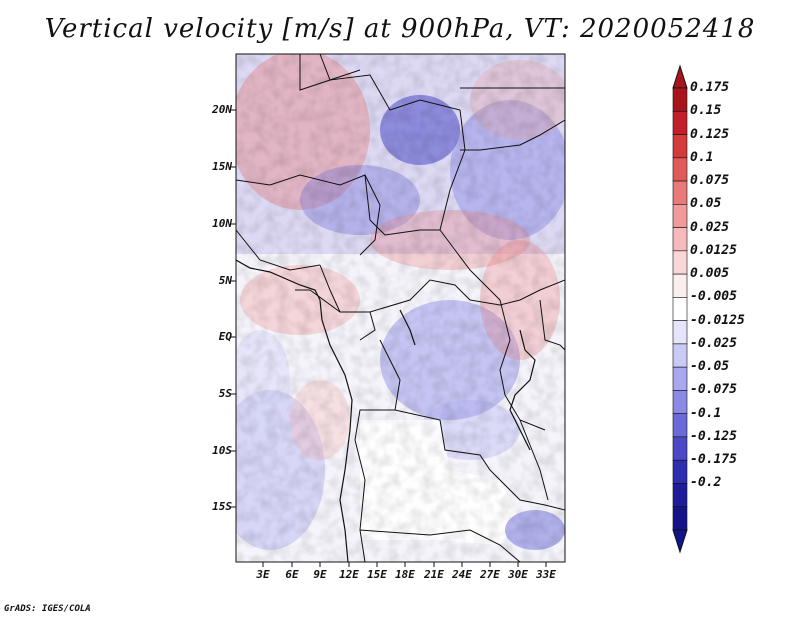  I want to click on lat-label-10n: 10N, so click(222, 223).